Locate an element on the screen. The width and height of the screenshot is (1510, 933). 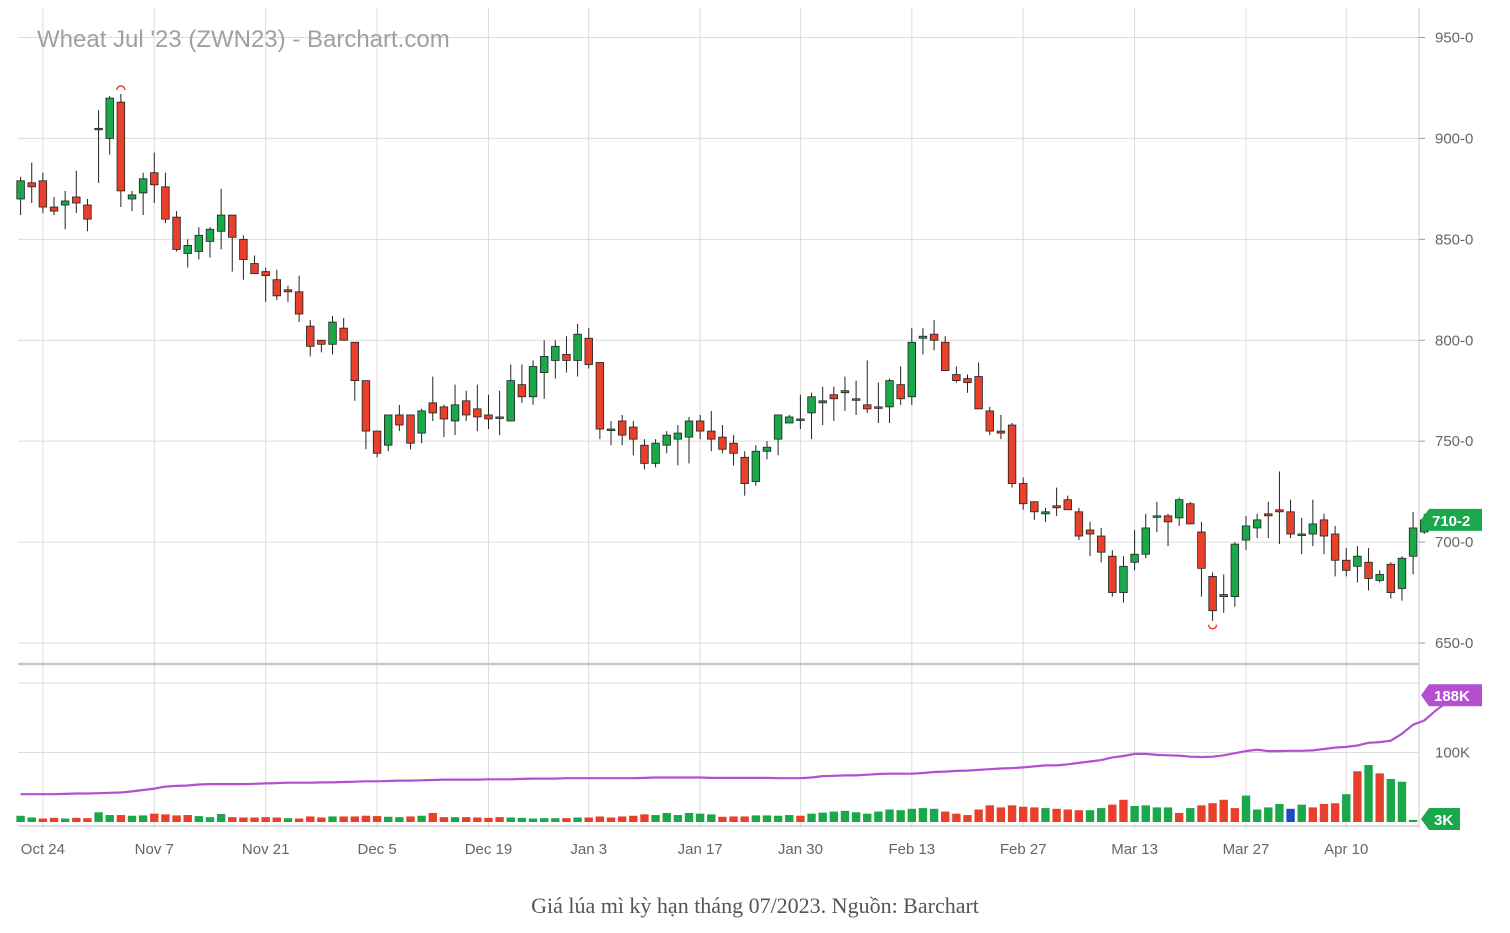
volume-marker-label: 3K is located at coordinates (1443, 820).